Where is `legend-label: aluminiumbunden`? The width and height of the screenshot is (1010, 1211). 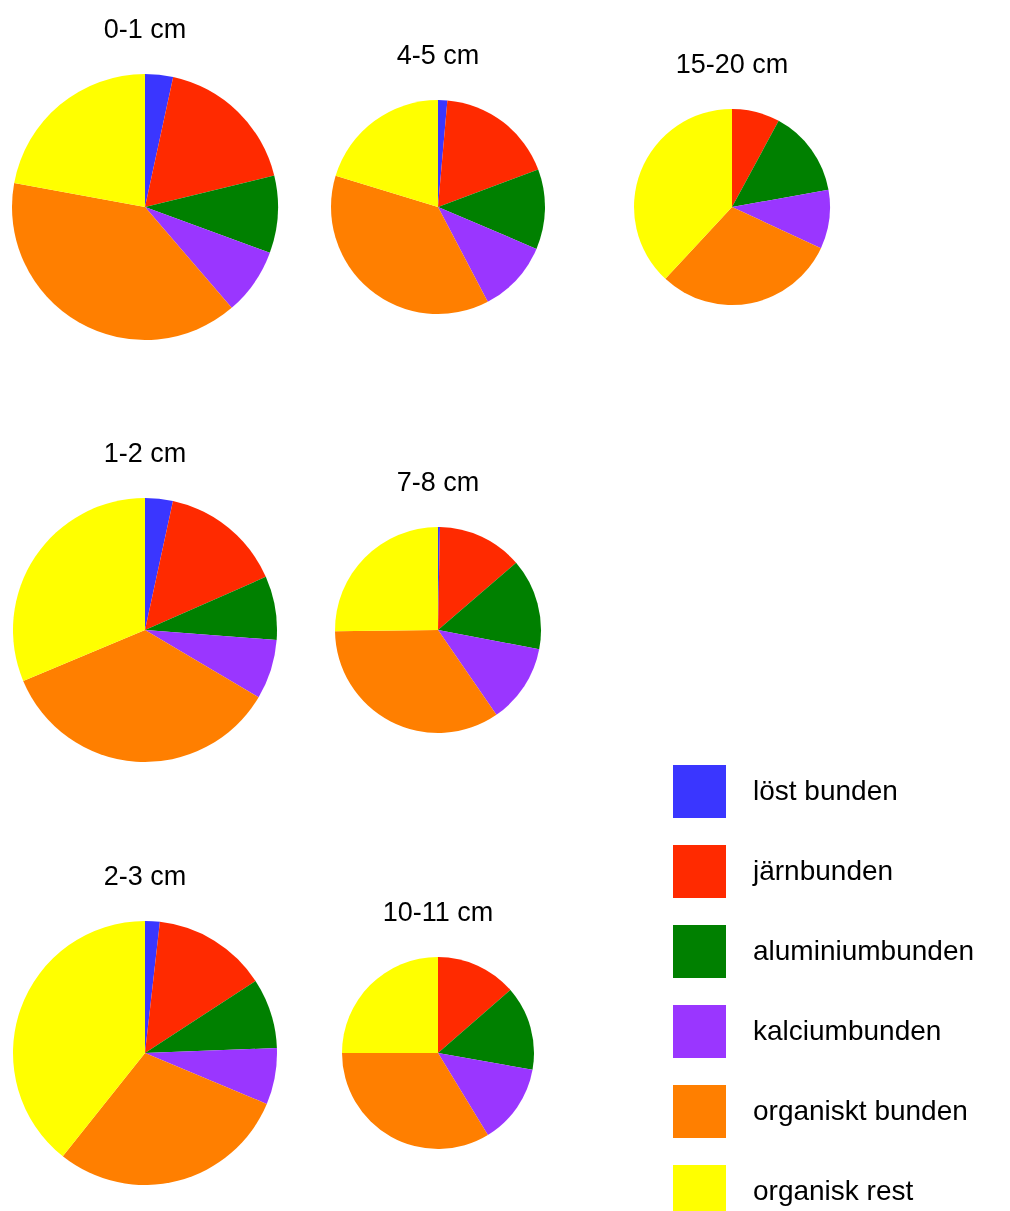
legend-label: aluminiumbunden is located at coordinates (864, 950).